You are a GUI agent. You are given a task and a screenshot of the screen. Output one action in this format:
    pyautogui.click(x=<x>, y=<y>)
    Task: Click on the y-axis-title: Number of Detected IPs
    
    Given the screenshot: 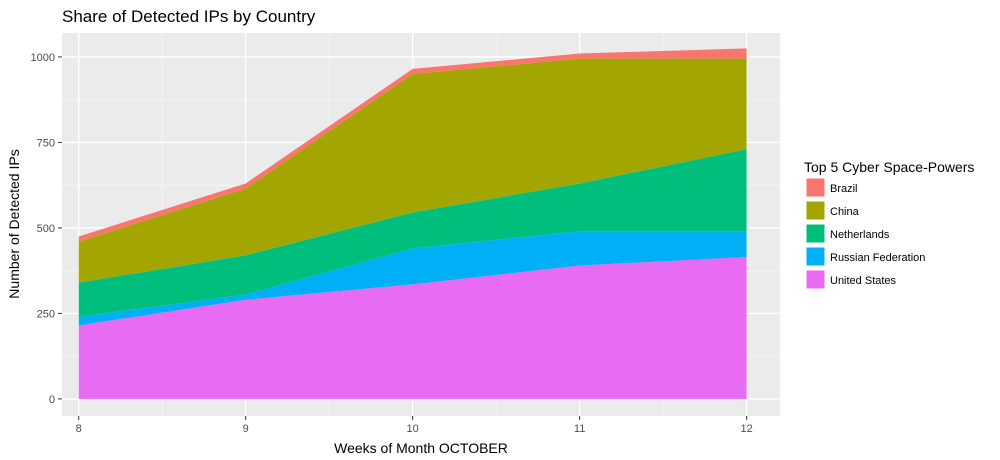 What is the action you would take?
    pyautogui.click(x=14, y=223)
    